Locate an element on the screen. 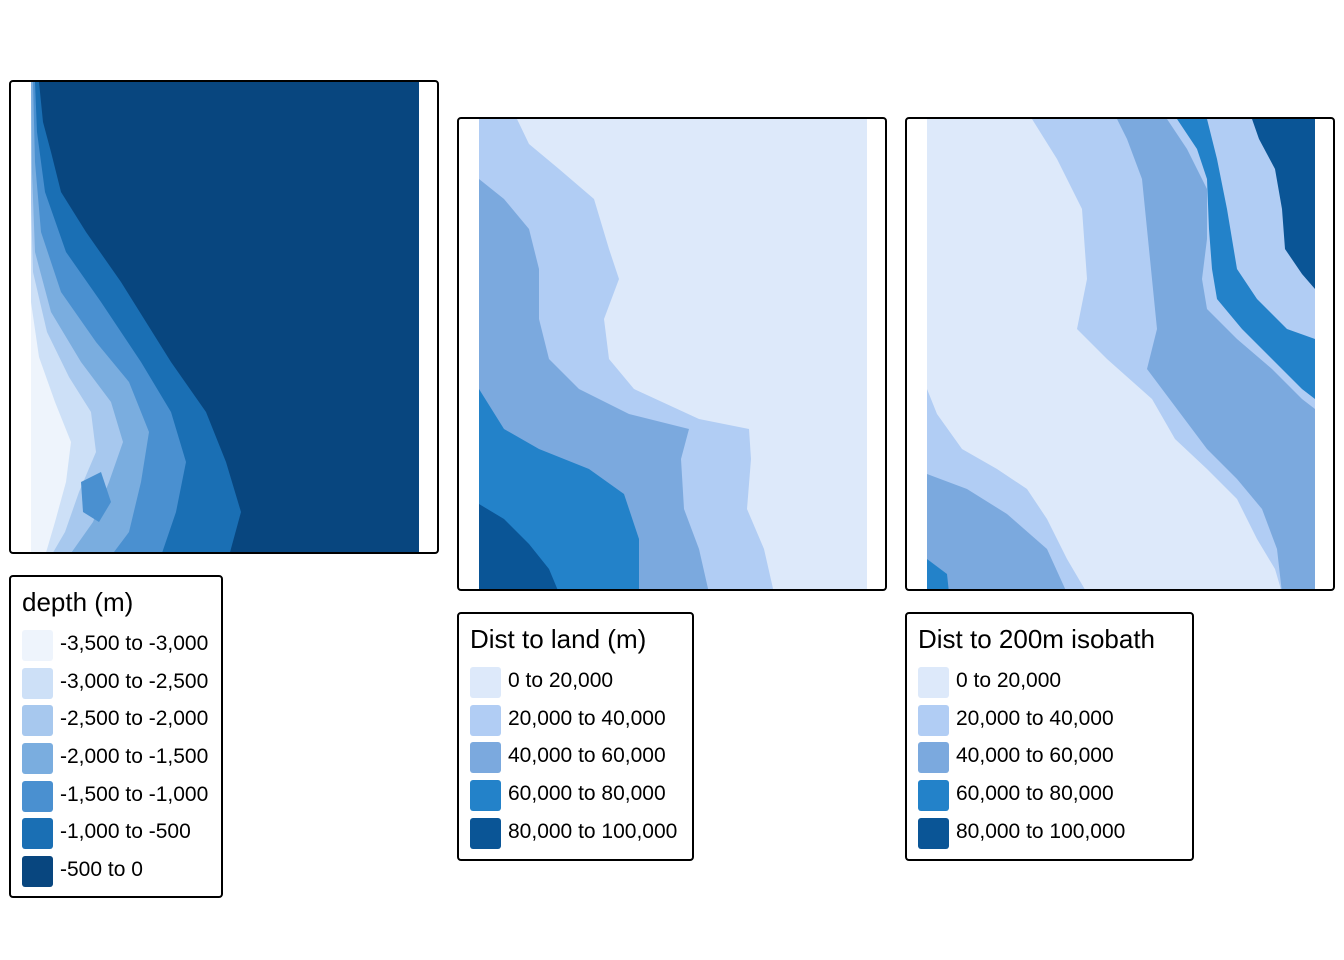 The image size is (1344, 960). legend-label: -3,000 to -2,500 is located at coordinates (134, 681).